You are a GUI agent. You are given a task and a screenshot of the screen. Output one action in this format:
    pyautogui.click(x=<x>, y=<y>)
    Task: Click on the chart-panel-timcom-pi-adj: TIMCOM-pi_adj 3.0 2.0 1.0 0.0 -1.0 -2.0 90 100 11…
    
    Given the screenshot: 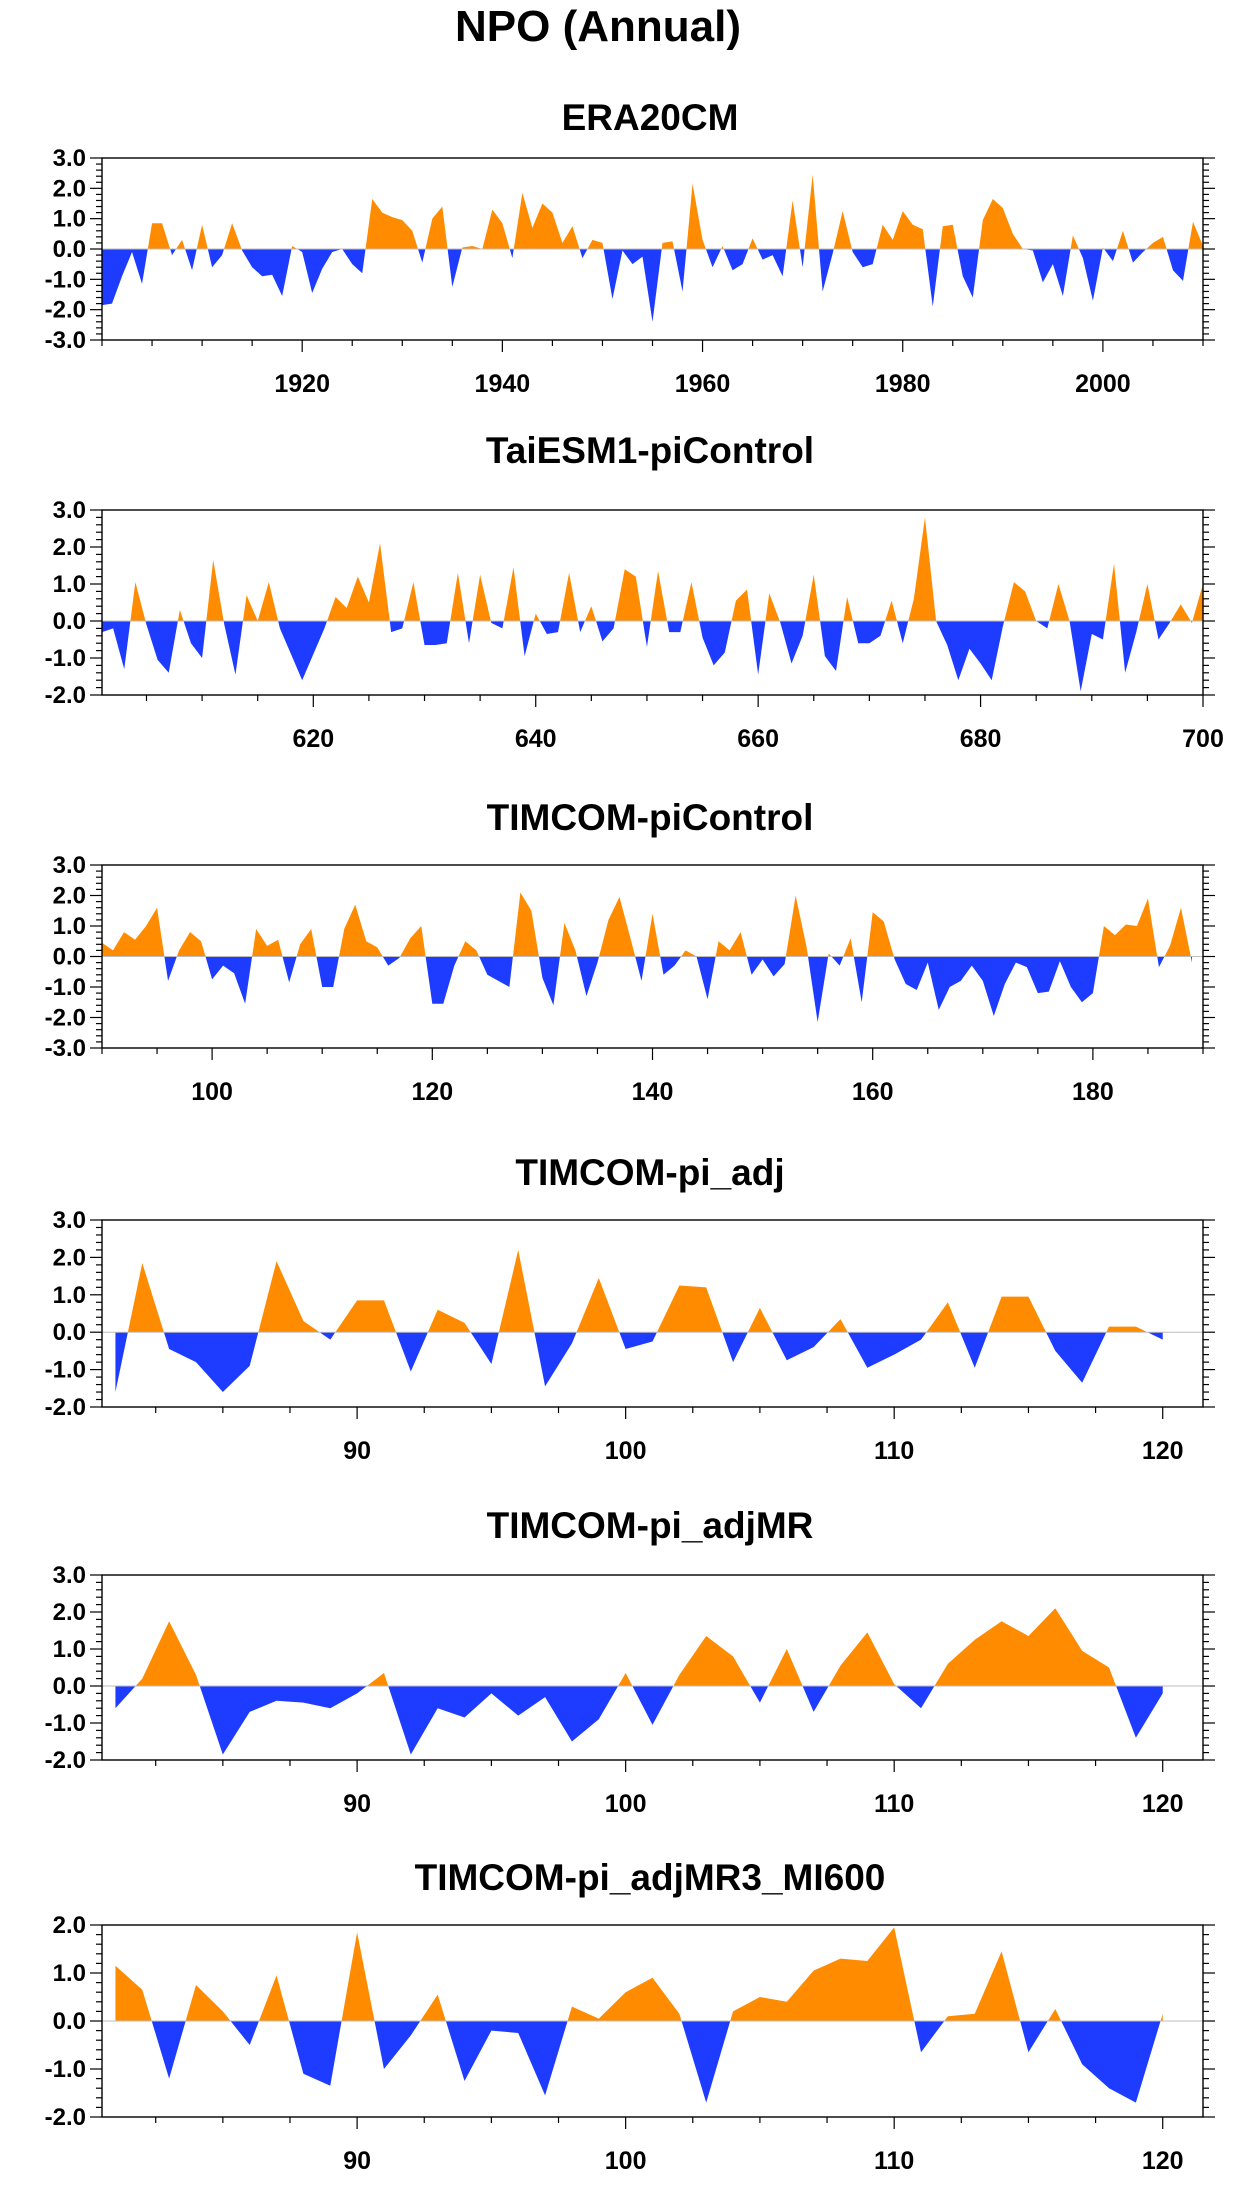 What is the action you would take?
    pyautogui.click(x=630, y=1308)
    